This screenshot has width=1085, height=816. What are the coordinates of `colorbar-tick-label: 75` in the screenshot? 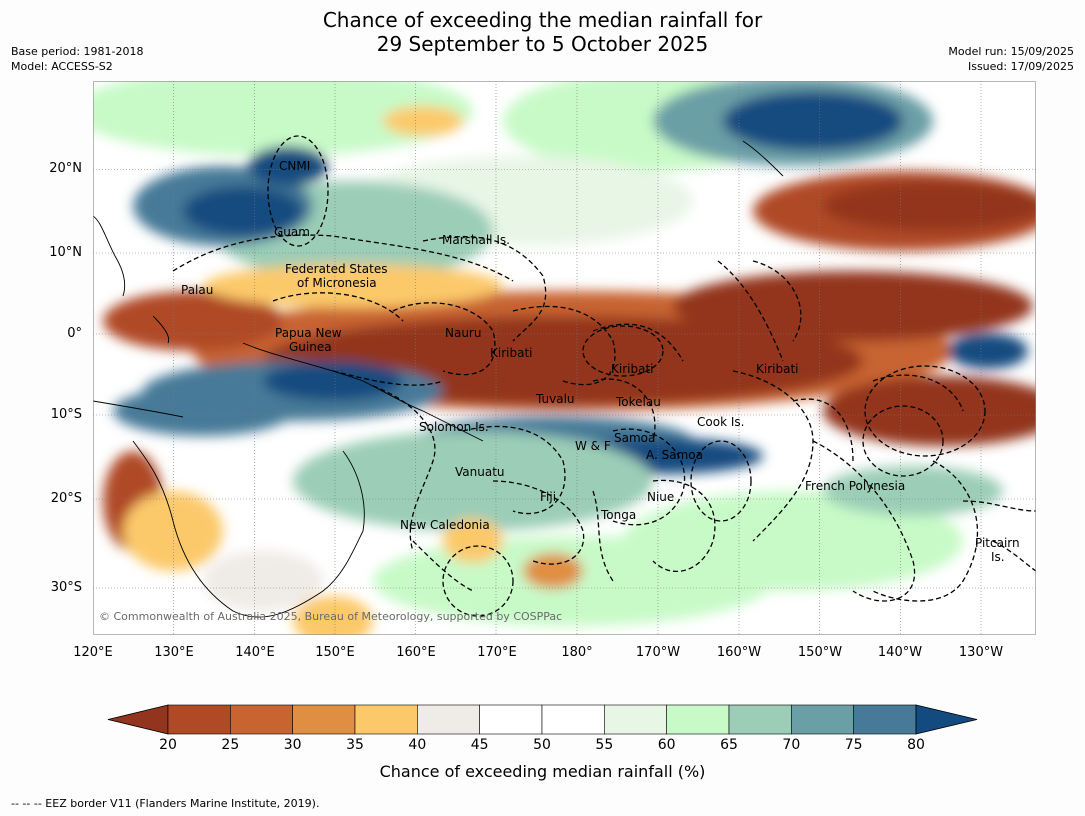 It's located at (853, 745).